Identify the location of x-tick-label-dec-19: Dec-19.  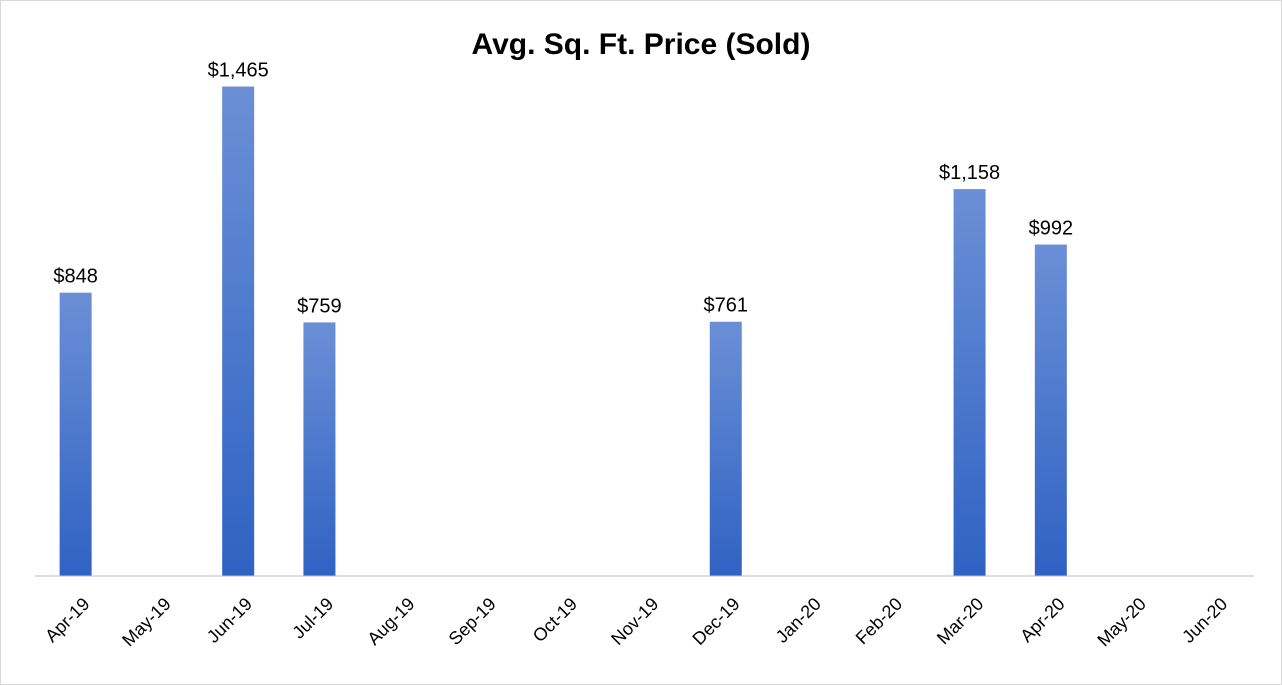
(715, 621).